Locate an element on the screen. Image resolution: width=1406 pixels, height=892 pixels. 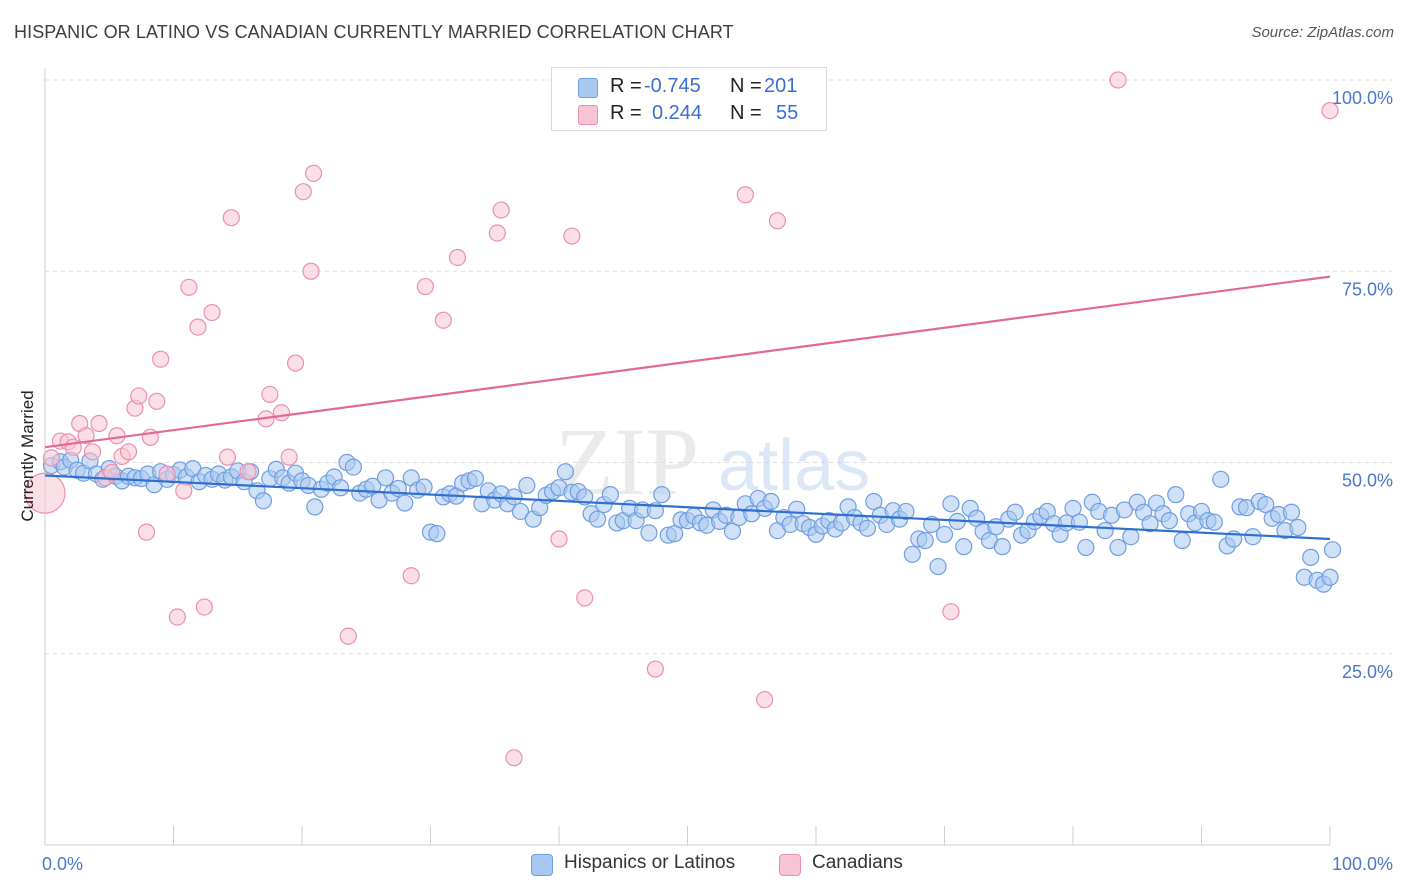
legend-row-hispanics: R = -0.745 N = 201 is located at coordinates (689, 88).